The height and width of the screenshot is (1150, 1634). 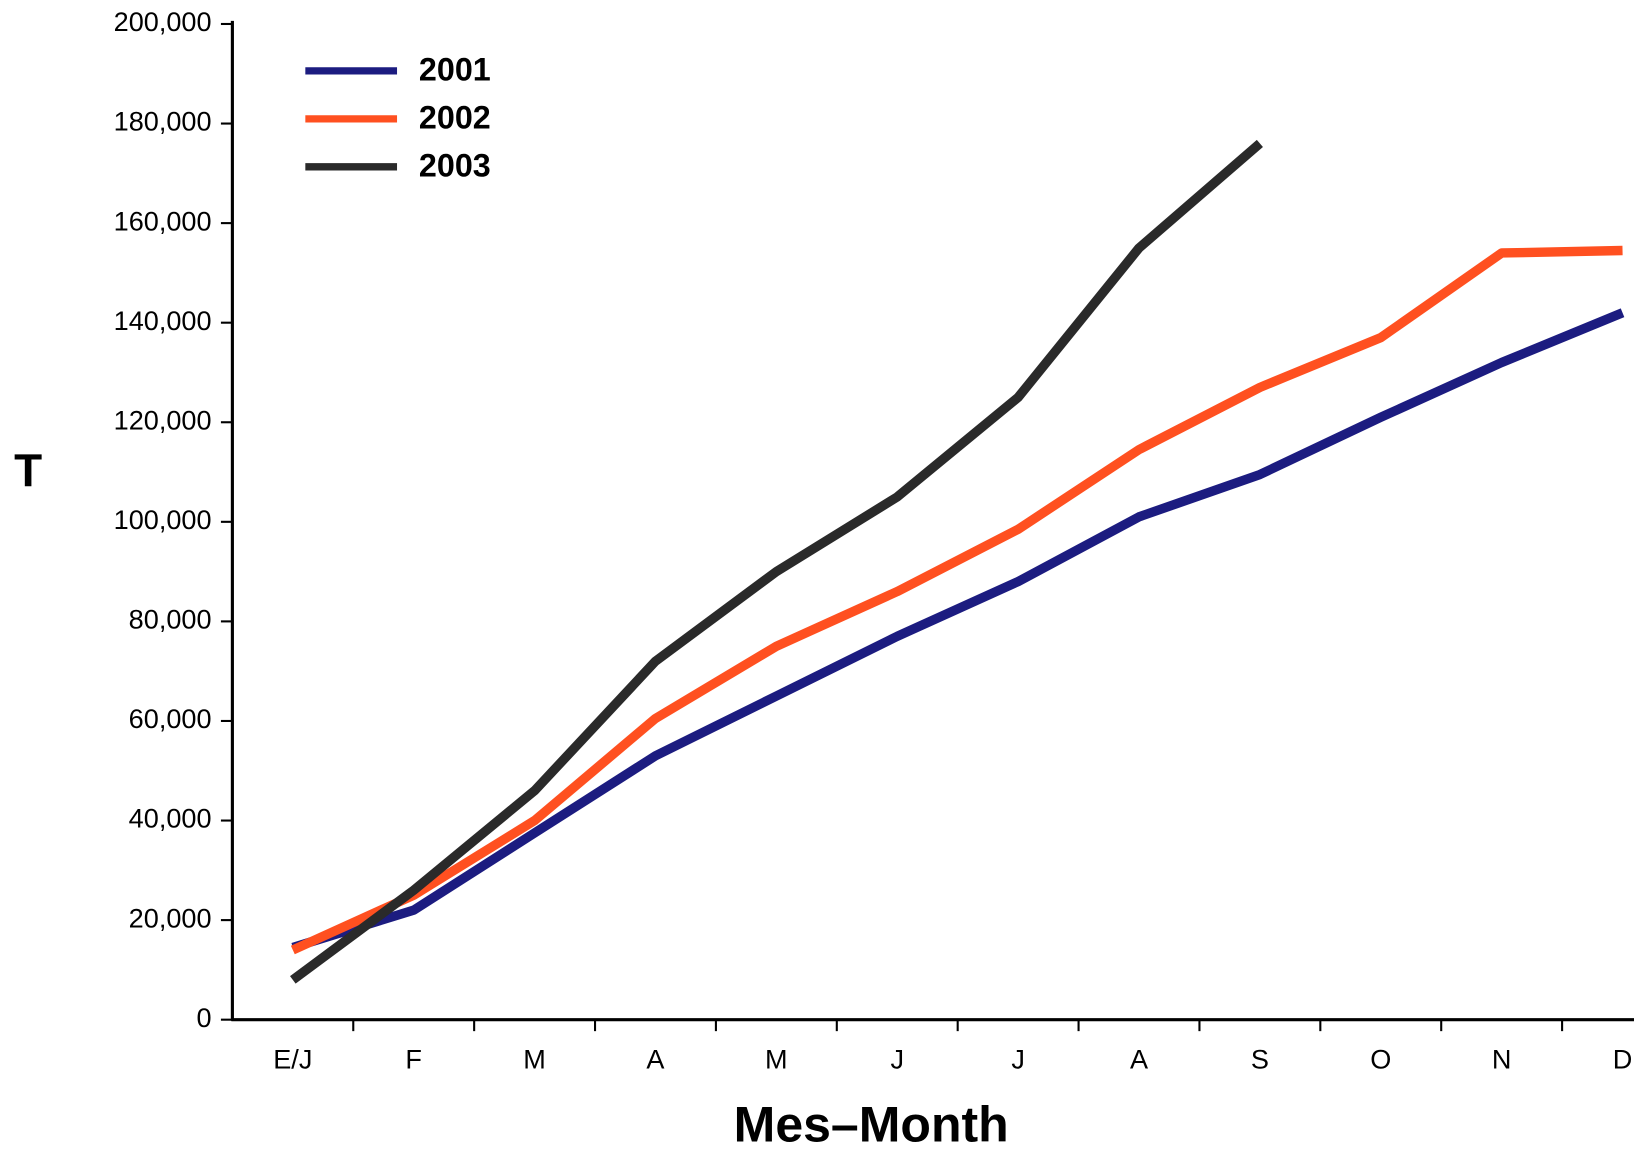 What do you see at coordinates (170, 917) in the screenshot?
I see `y-tick-label: 20,000` at bounding box center [170, 917].